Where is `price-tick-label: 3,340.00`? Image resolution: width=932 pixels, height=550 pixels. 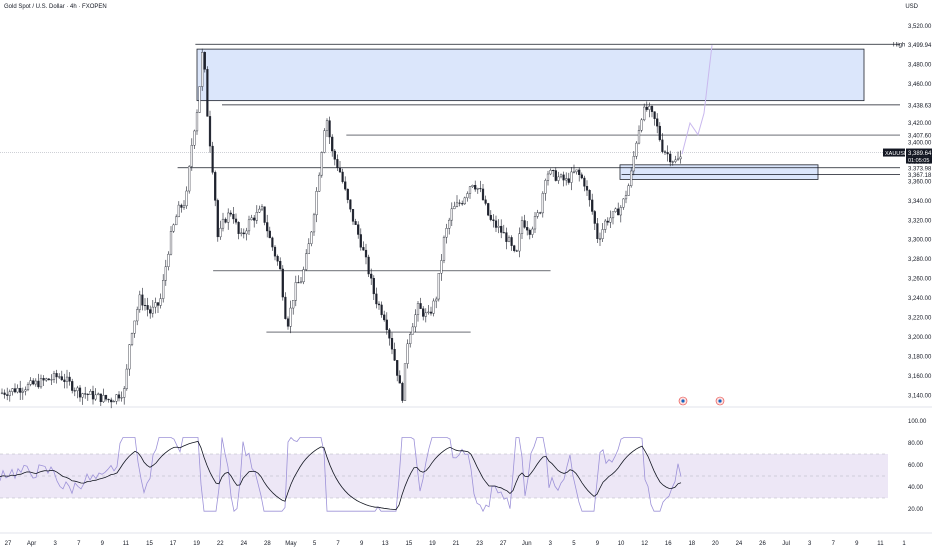 price-tick-label: 3,340.00 is located at coordinates (920, 202).